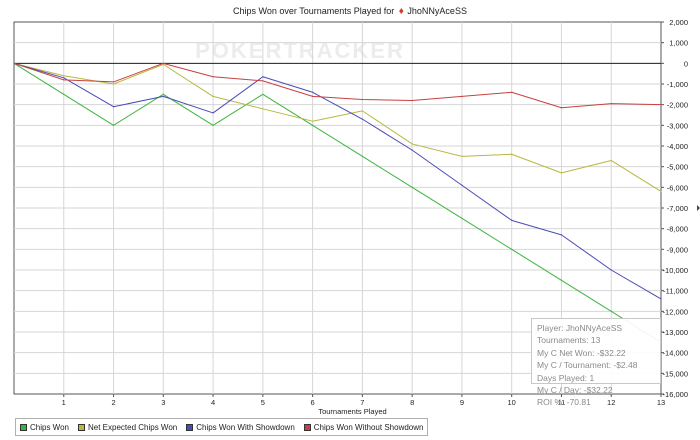 The image size is (700, 440). I want to click on tooltip-line: My C Net Won: -$32.22, so click(581, 352).